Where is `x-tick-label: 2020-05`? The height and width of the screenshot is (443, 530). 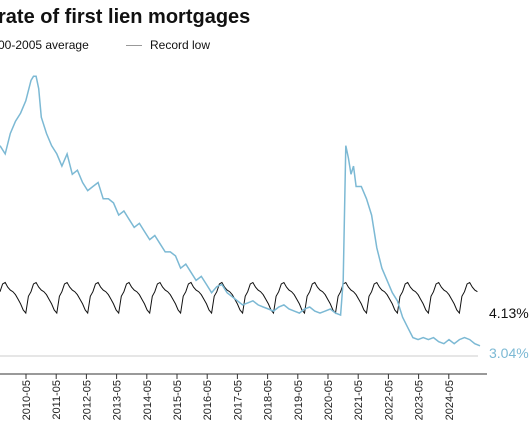
x-tick-label: 2020-05 is located at coordinates (329, 400).